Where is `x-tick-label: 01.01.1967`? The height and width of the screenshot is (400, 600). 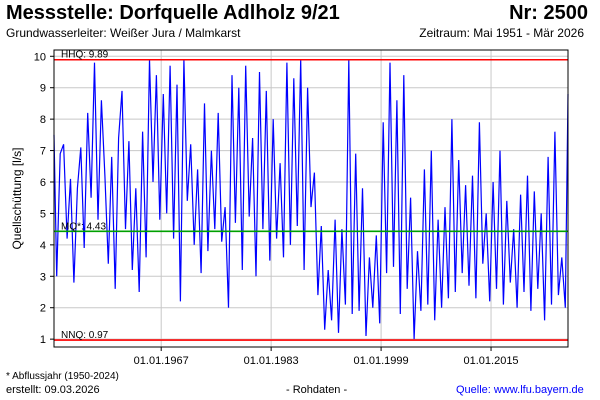 x-tick-label: 01.01.1967 is located at coordinates (161, 361).